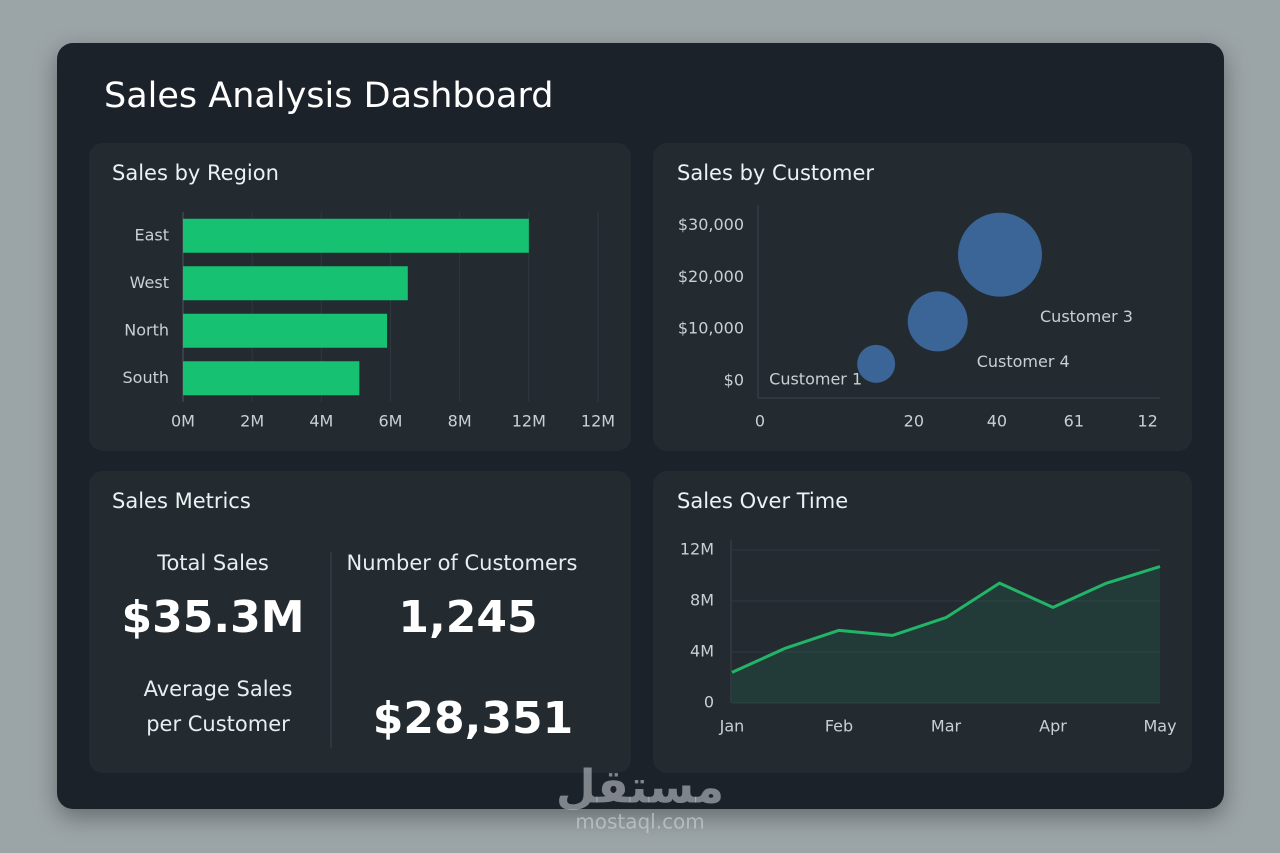 This screenshot has width=1280, height=853. What do you see at coordinates (181, 501) in the screenshot?
I see `panel-title: Sales Metrics` at bounding box center [181, 501].